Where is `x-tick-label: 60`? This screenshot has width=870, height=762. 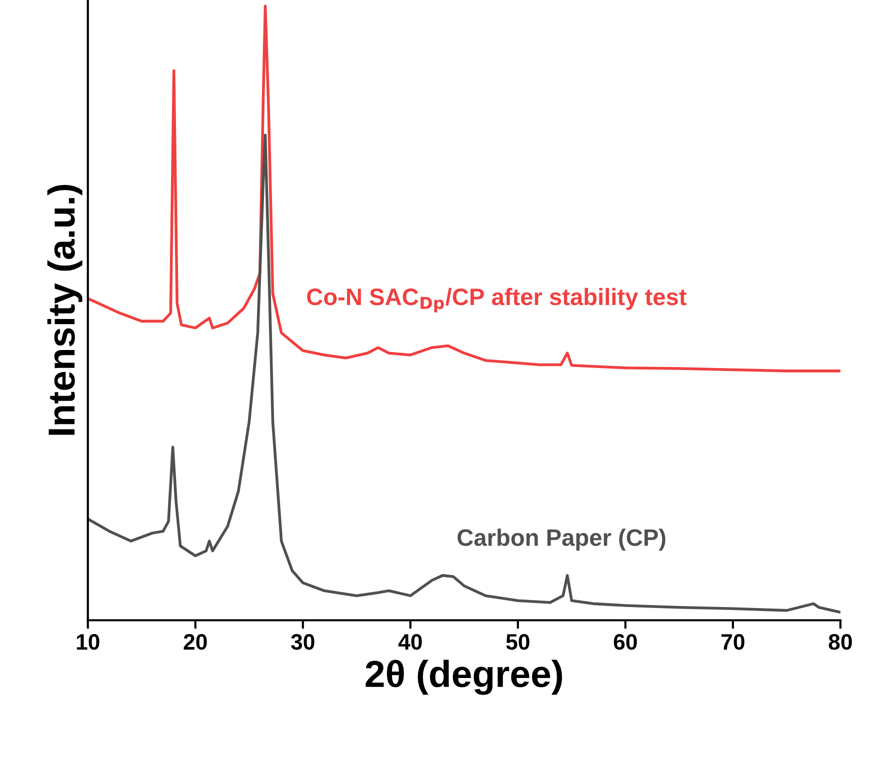 x-tick-label: 60 is located at coordinates (625, 642).